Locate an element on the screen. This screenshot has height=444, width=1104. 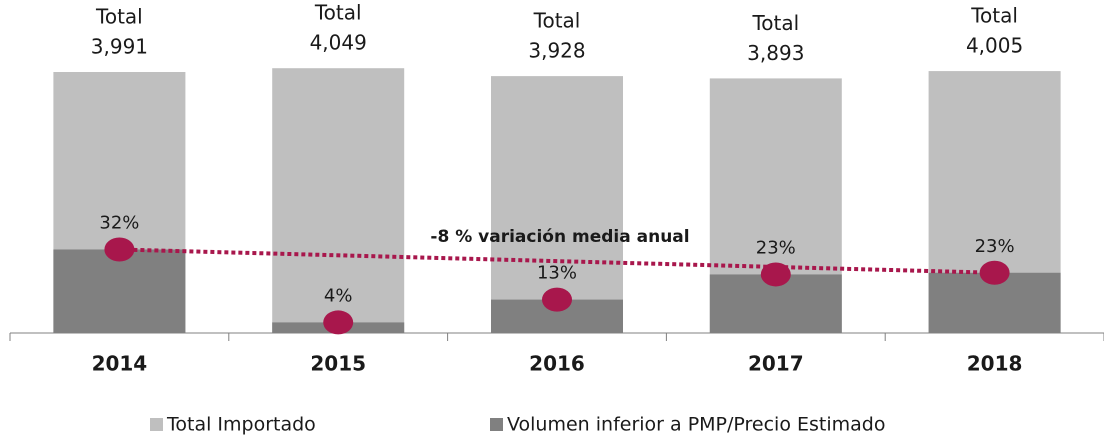
share-label: 4% is located at coordinates (338, 295).